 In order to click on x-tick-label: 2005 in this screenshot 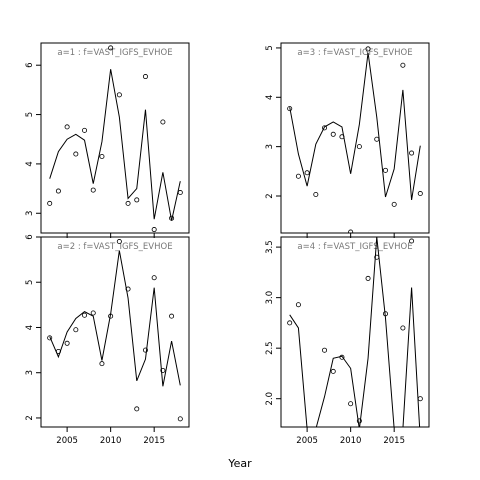, I will do `click(67, 441)`.